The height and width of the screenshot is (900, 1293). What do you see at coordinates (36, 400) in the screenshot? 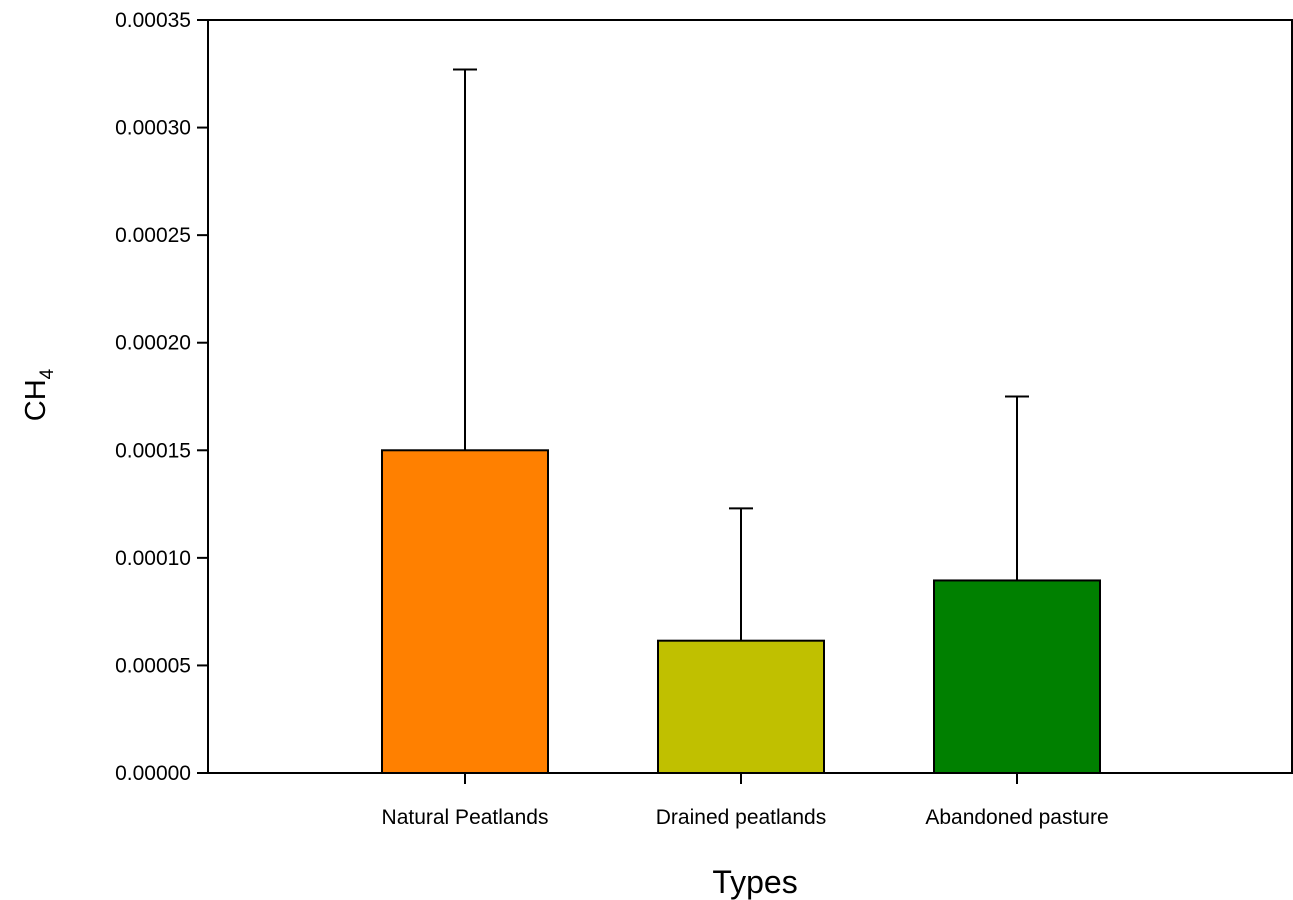
I see `y-axis-title-base: CH` at bounding box center [36, 400].